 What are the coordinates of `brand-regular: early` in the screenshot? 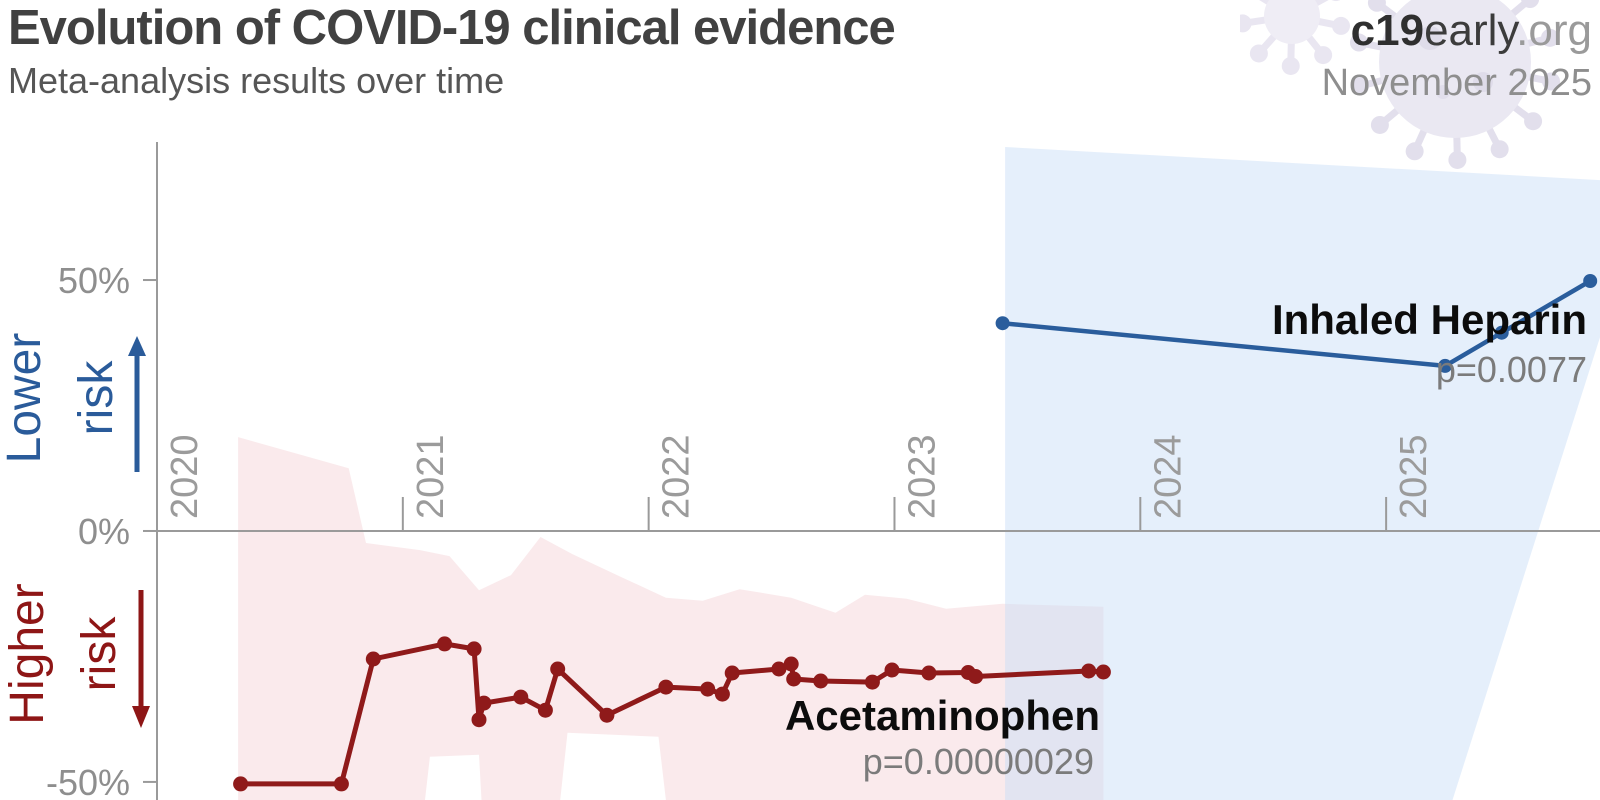 It's located at (1470, 30).